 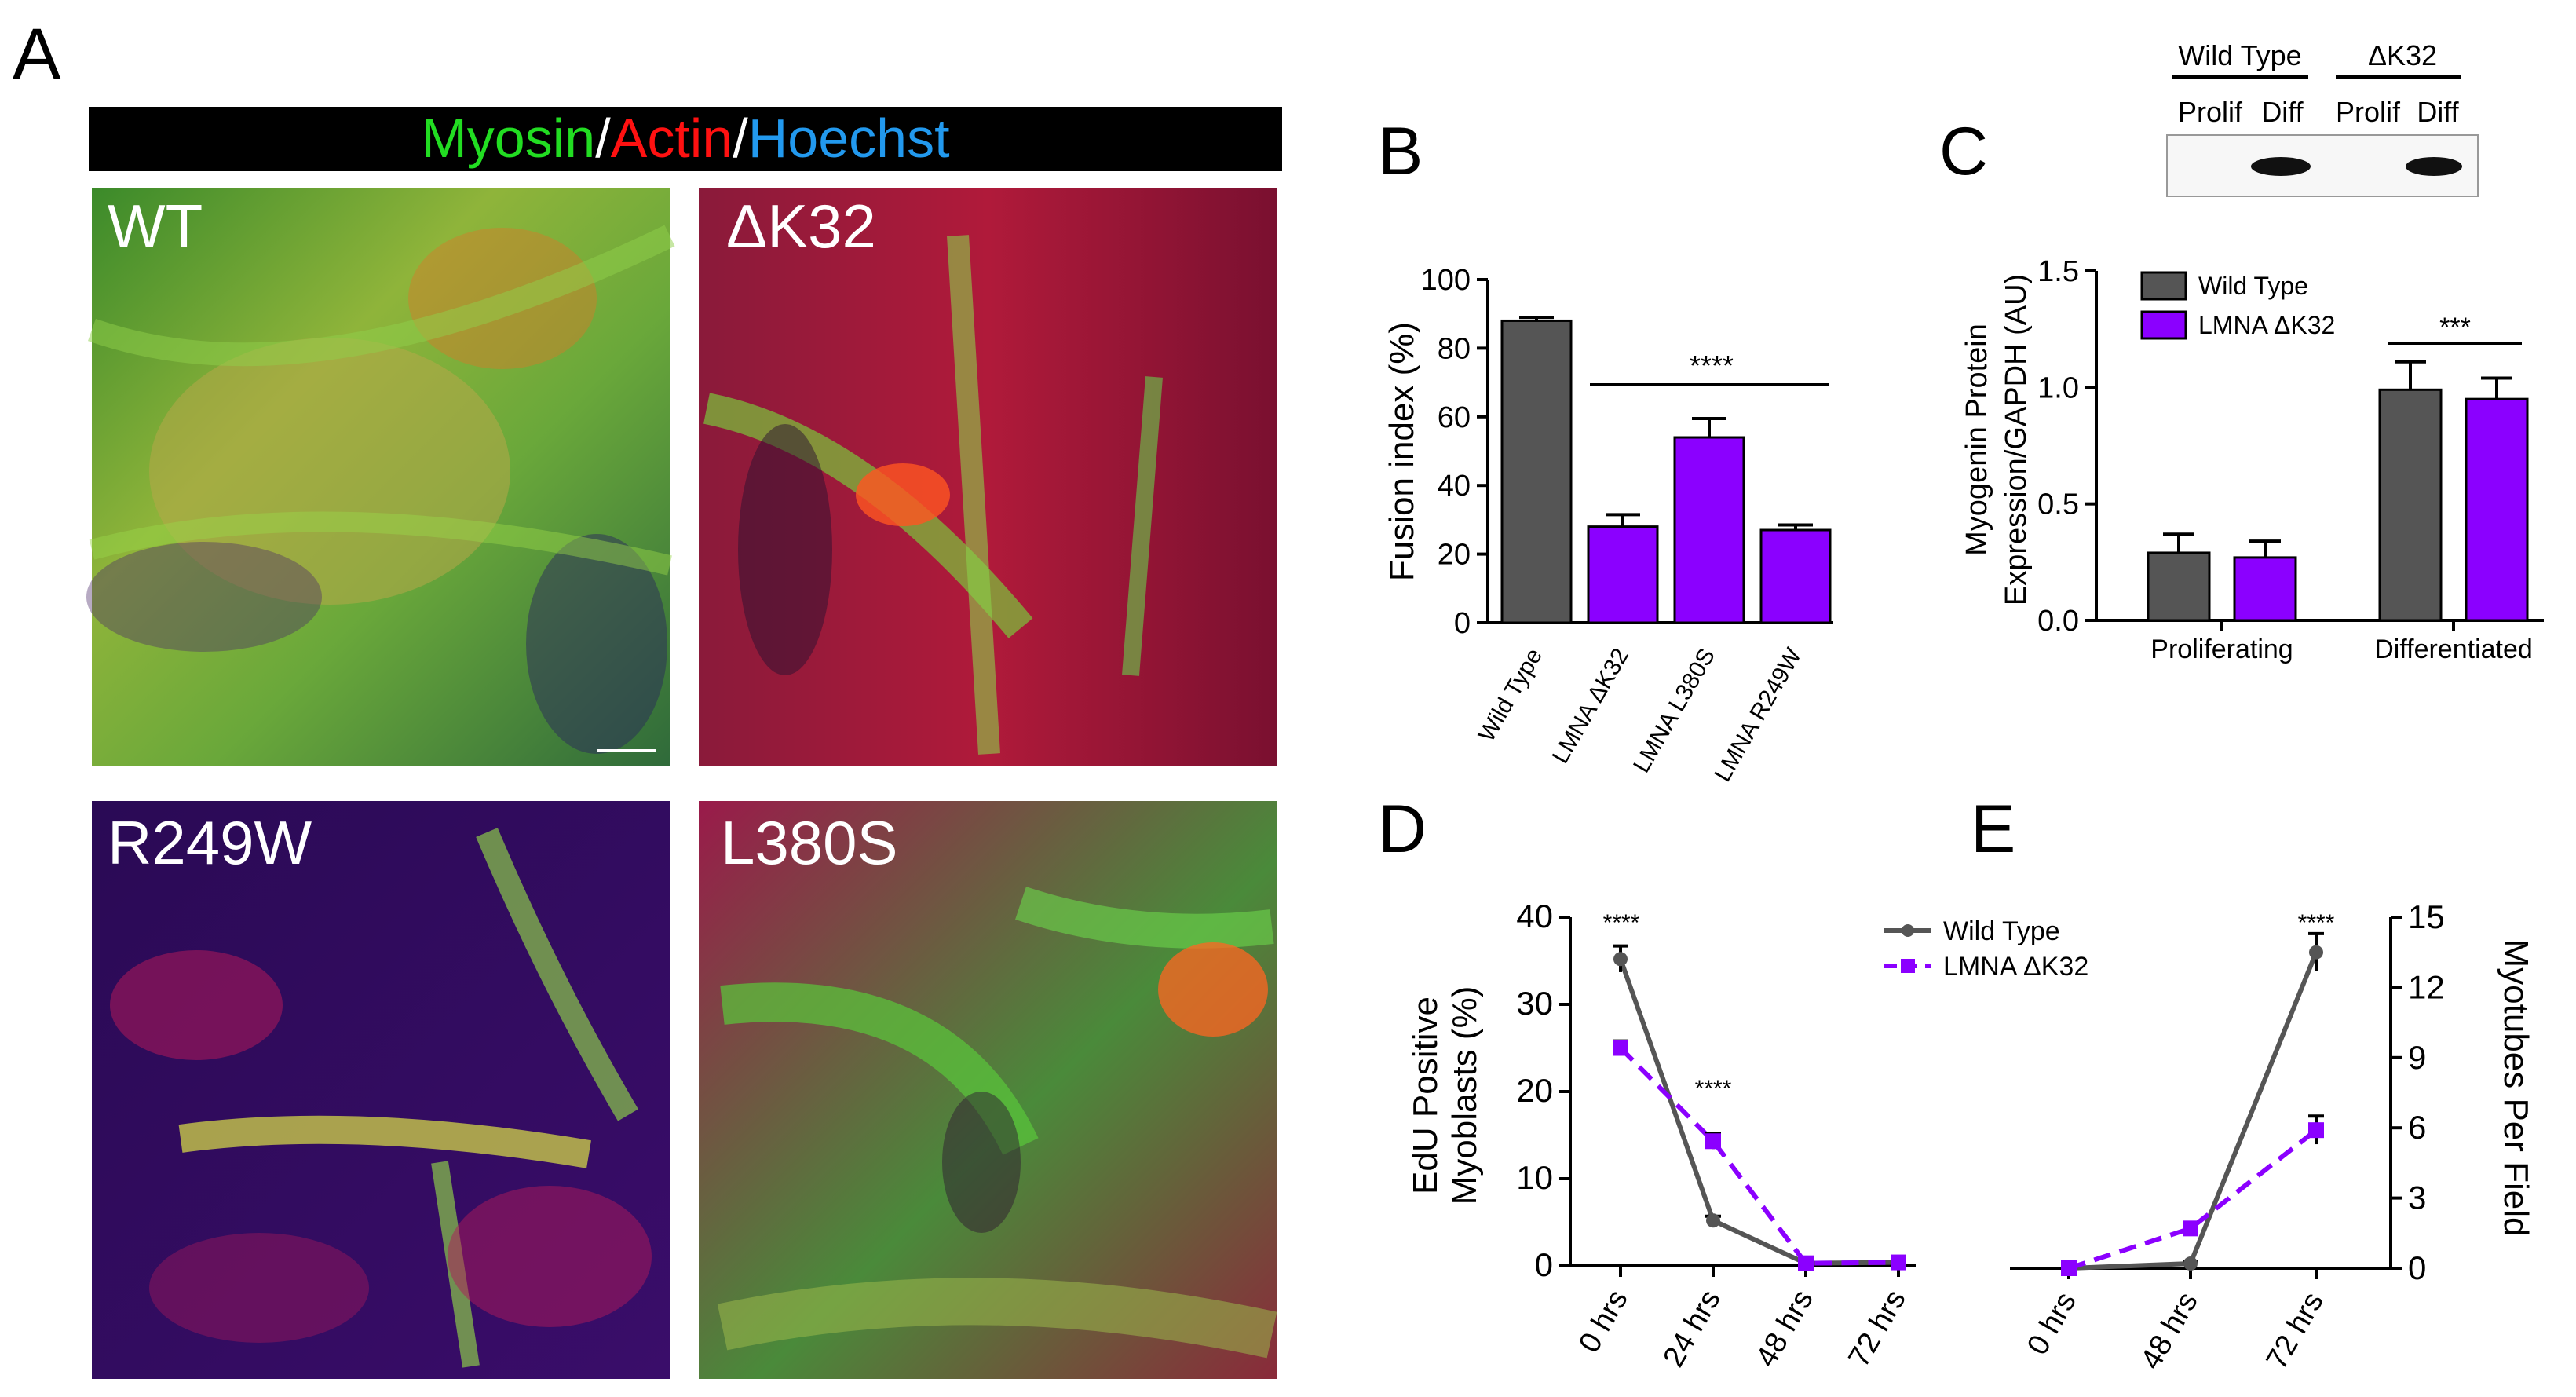 What do you see at coordinates (1758, 714) in the screenshot?
I see `b-x-tick-label-3: LMNA R249W` at bounding box center [1758, 714].